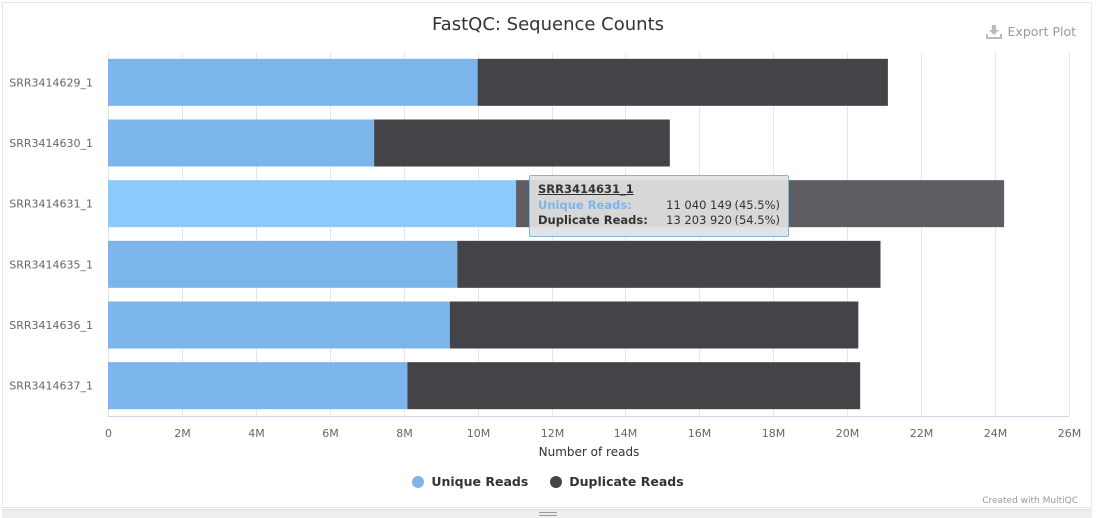 The height and width of the screenshot is (518, 1096). Describe the element at coordinates (404, 433) in the screenshot. I see `x-tick-label: 8M` at that location.